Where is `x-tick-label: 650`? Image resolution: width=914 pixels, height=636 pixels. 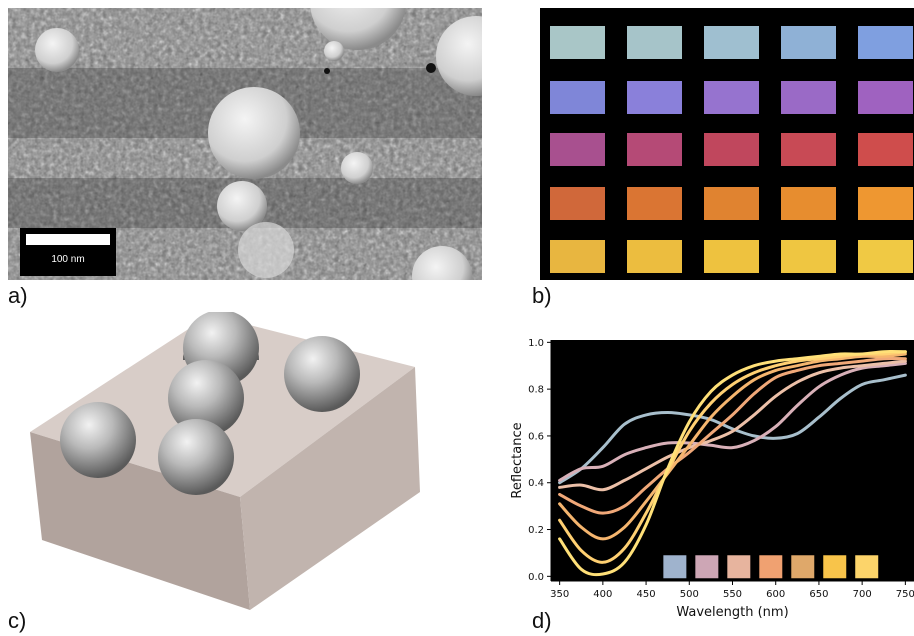
x-tick-label: 650 is located at coordinates (818, 594).